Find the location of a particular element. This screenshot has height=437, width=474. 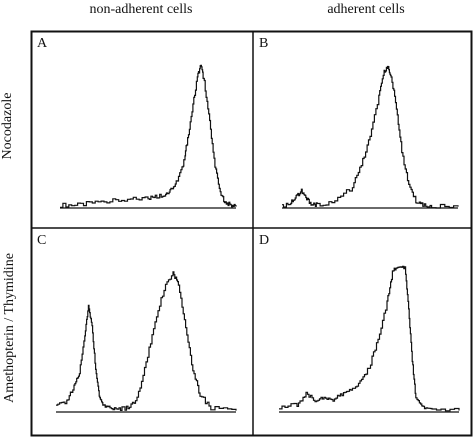

panel-label-c: C is located at coordinates (41, 240).